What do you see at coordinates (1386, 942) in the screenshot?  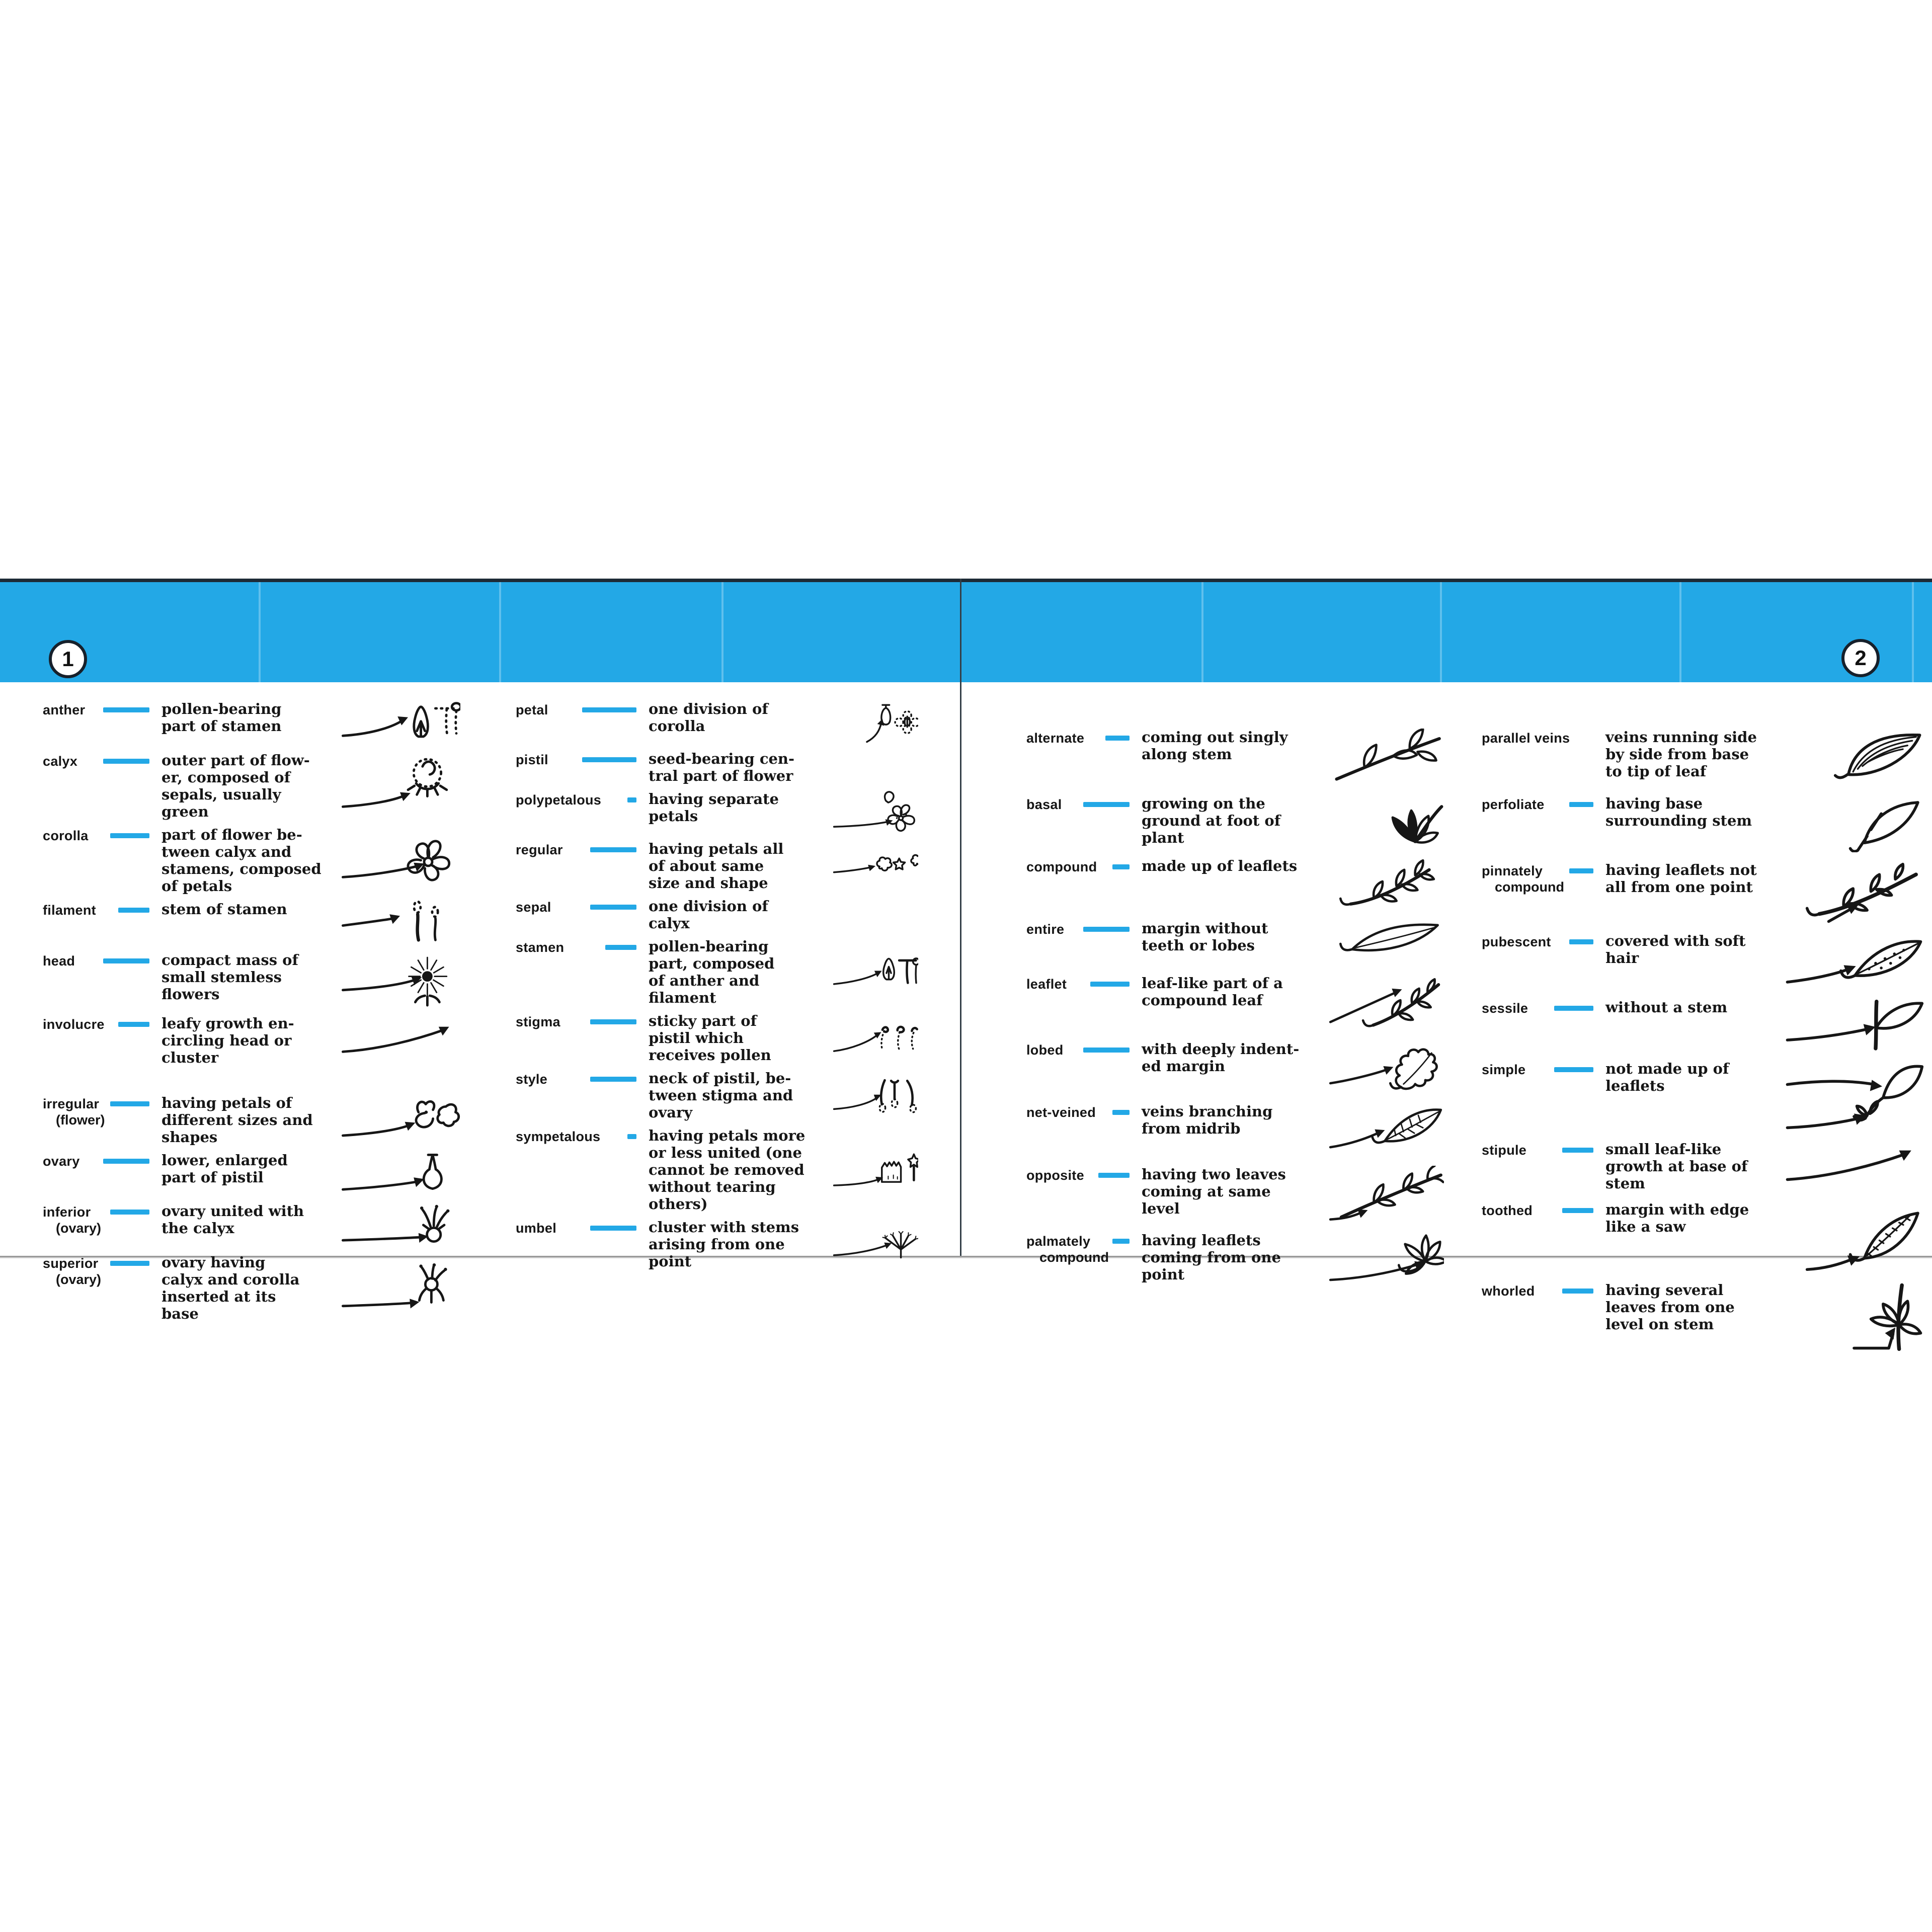 I see `entire-leaf-sketch-icon` at bounding box center [1386, 942].